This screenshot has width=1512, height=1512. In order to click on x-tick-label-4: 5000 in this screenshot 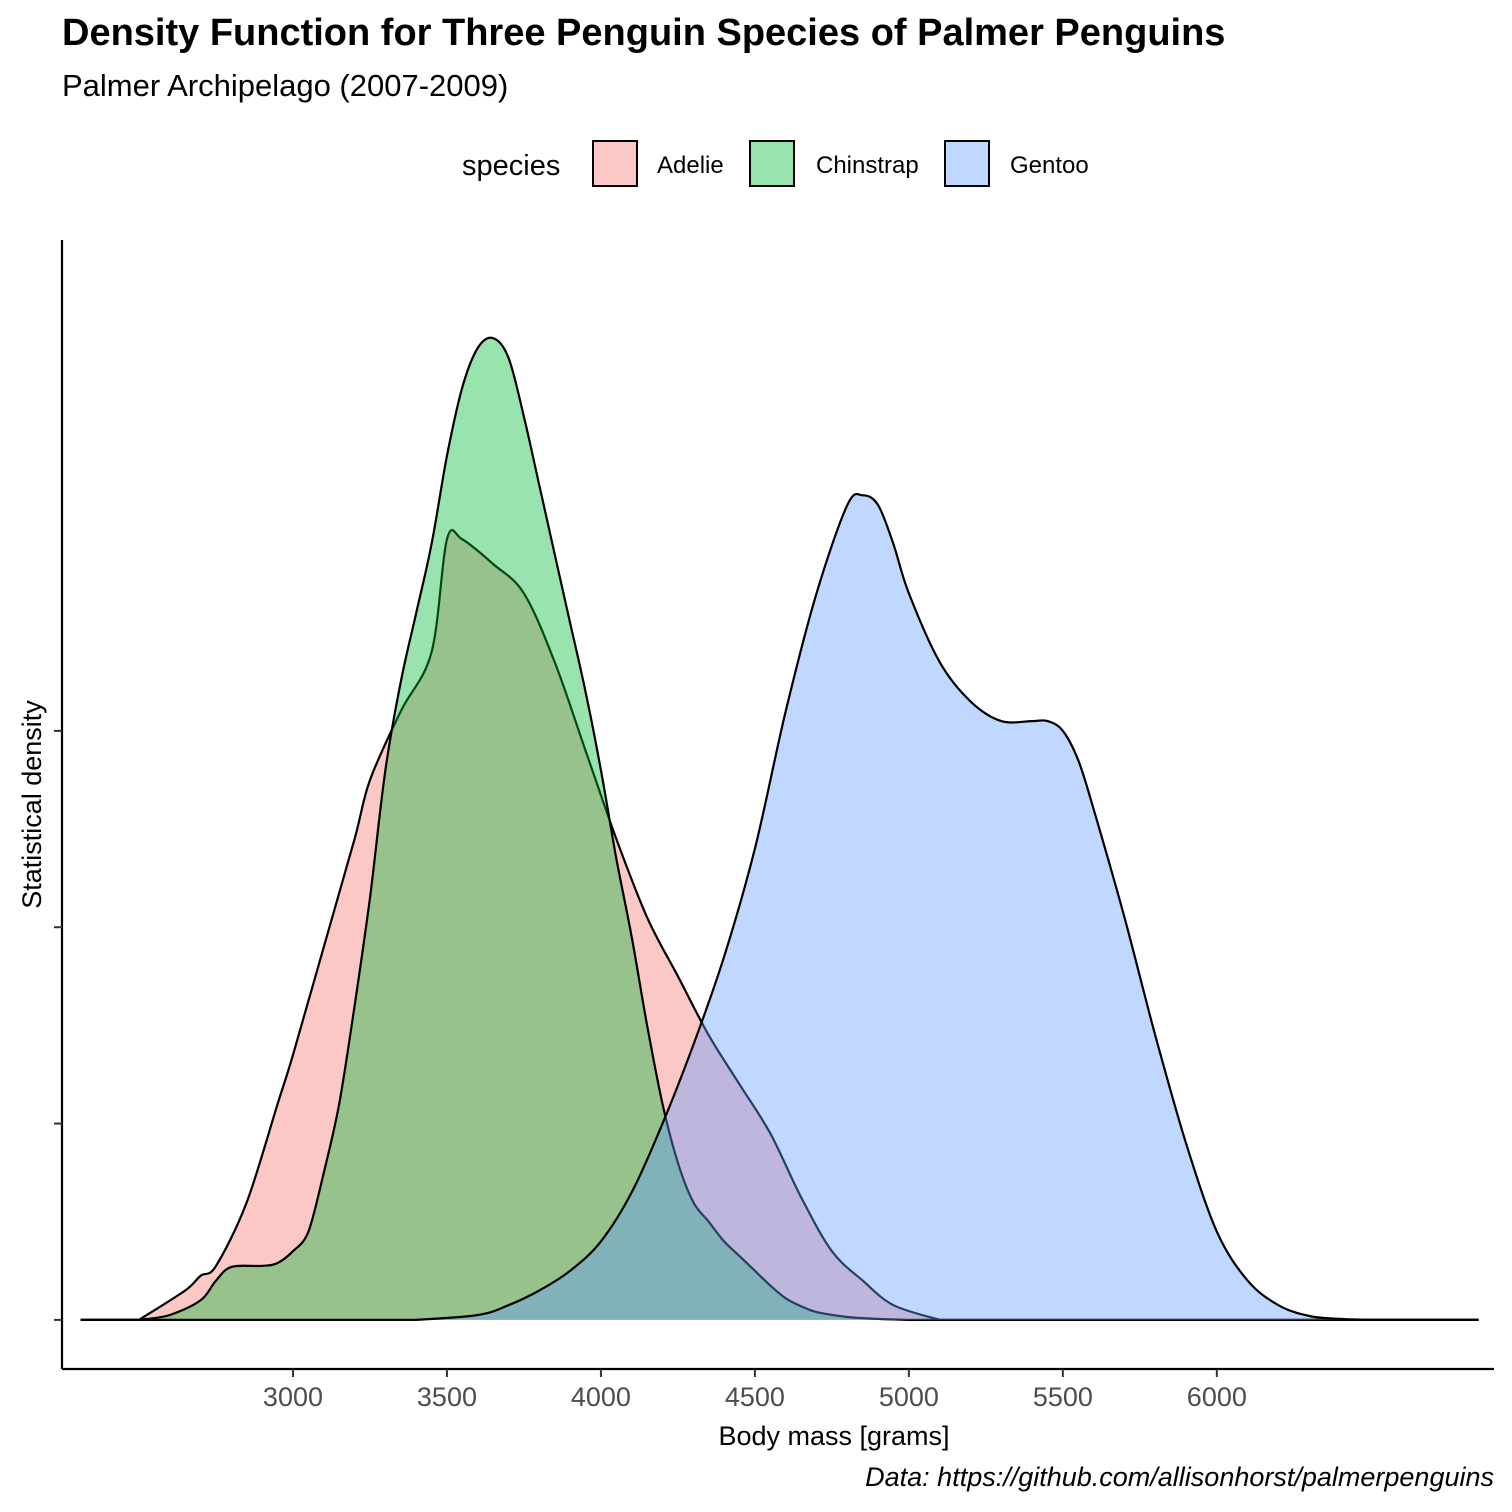, I will do `click(909, 1397)`.